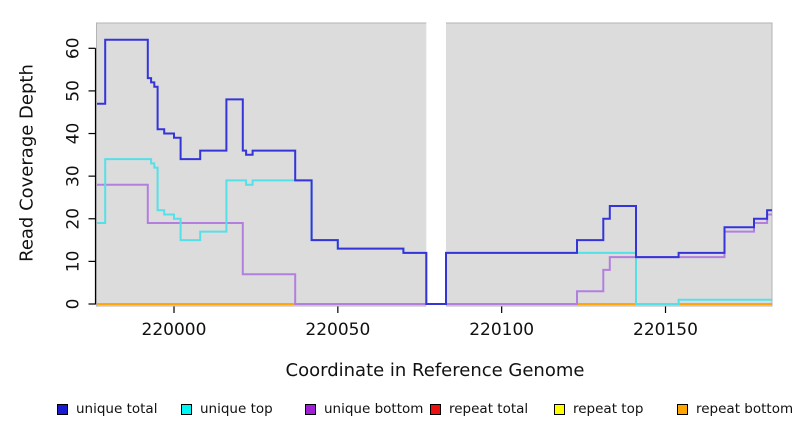 The image size is (792, 432). I want to click on y-axis-label: Read Coverage Depth, so click(27, 163).